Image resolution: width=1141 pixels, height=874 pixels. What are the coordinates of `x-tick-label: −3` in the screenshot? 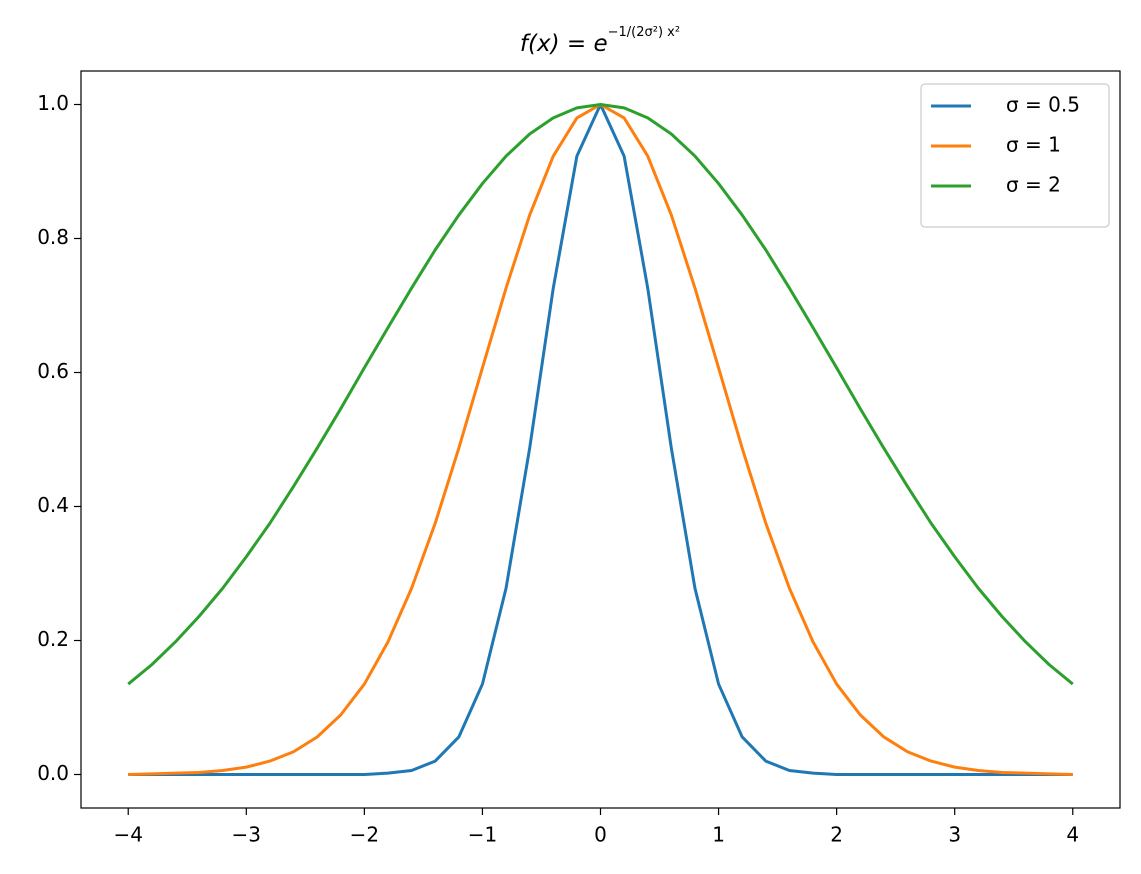 It's located at (246, 835).